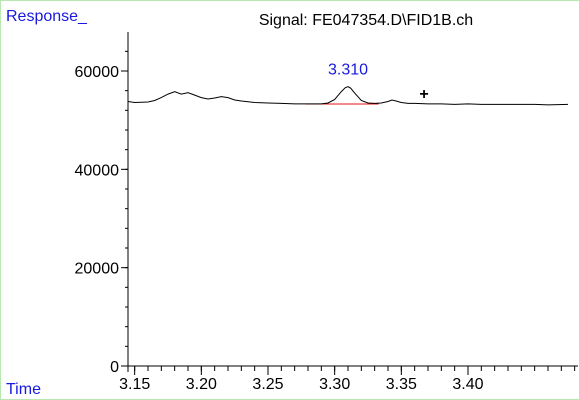 This screenshot has width=580, height=400. What do you see at coordinates (97, 72) in the screenshot?
I see `y-tick-label: 60000` at bounding box center [97, 72].